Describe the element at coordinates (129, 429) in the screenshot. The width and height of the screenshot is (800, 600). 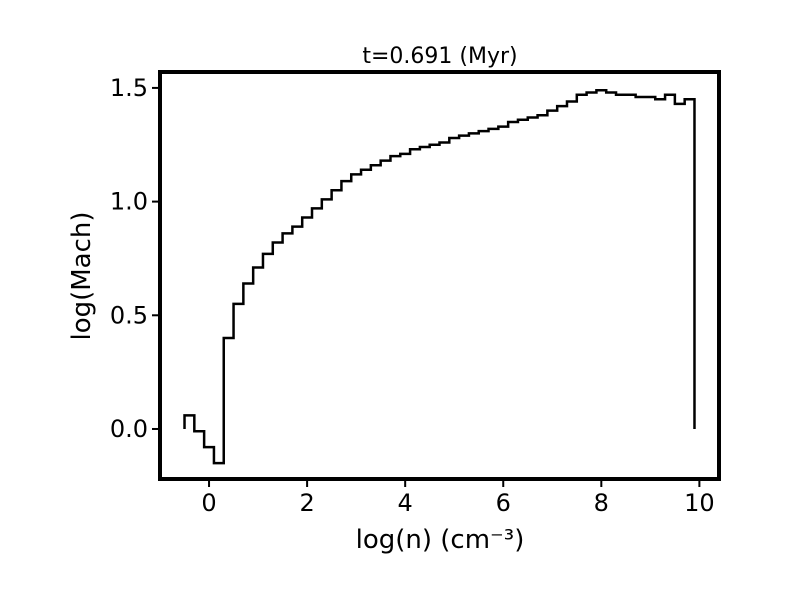
I see `y-tick-label: 0.0` at that location.